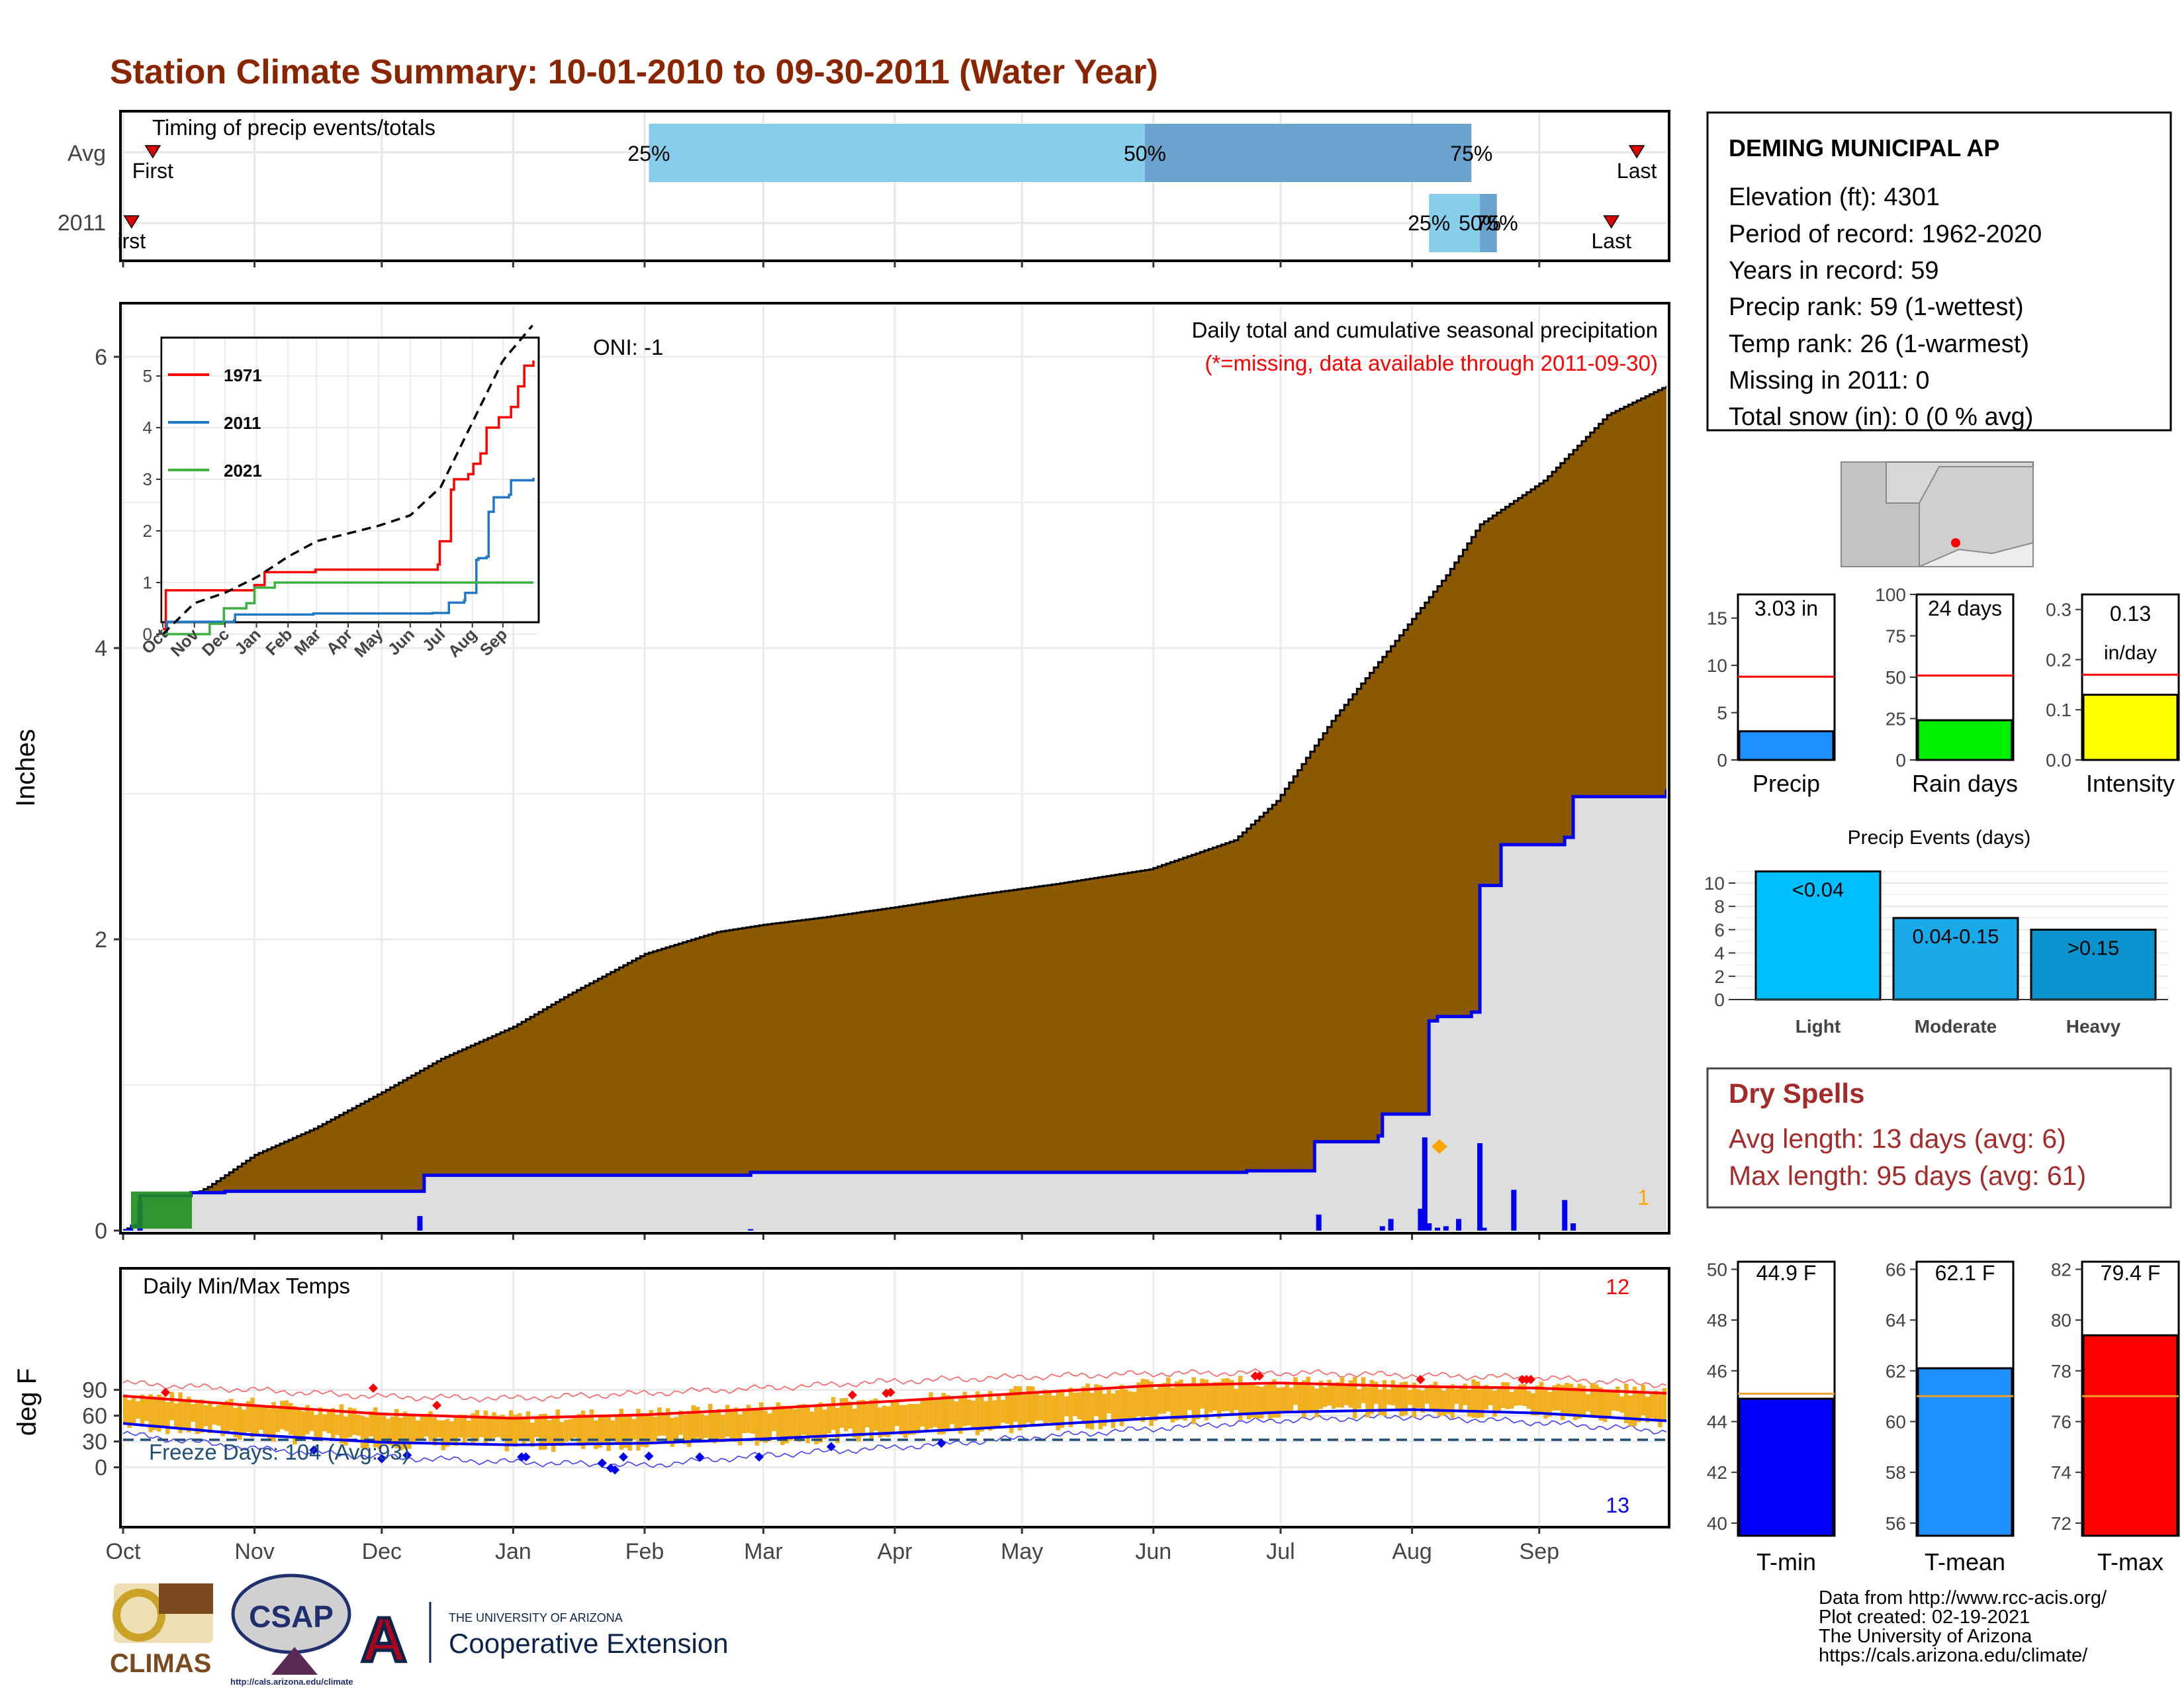 The width and height of the screenshot is (2184, 1688). I want to click on temp-summary-tick-label: 58, so click(1896, 1472).